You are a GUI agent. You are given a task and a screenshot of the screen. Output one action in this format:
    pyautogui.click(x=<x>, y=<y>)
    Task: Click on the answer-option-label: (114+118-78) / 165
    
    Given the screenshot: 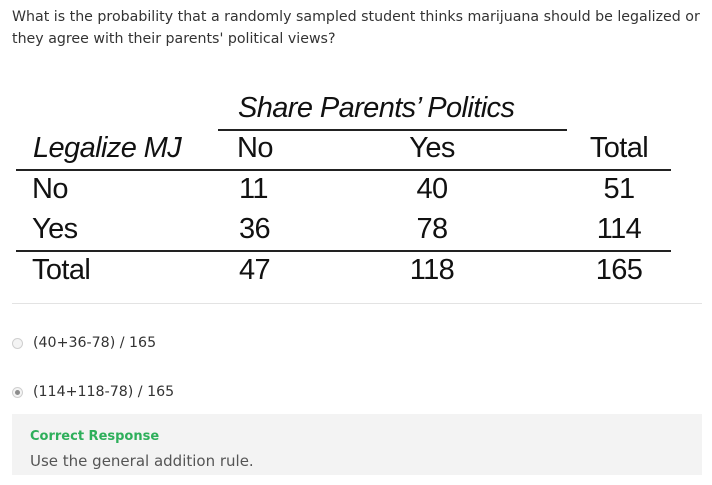 What is the action you would take?
    pyautogui.click(x=104, y=392)
    